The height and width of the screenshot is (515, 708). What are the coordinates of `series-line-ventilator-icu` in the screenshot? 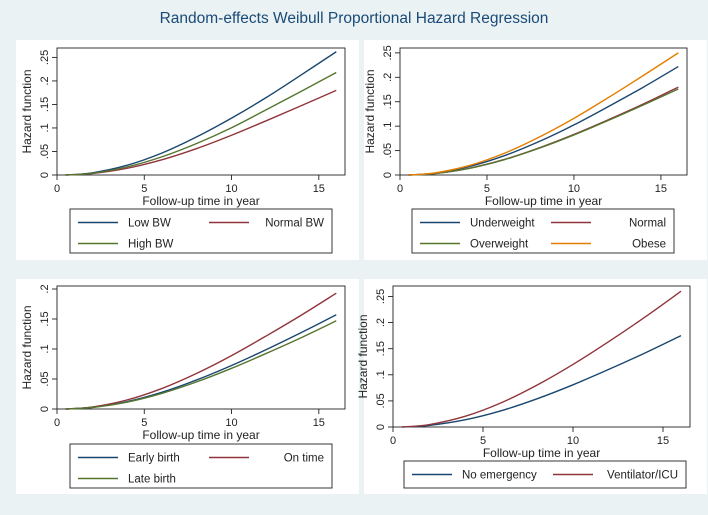 It's located at (541, 359).